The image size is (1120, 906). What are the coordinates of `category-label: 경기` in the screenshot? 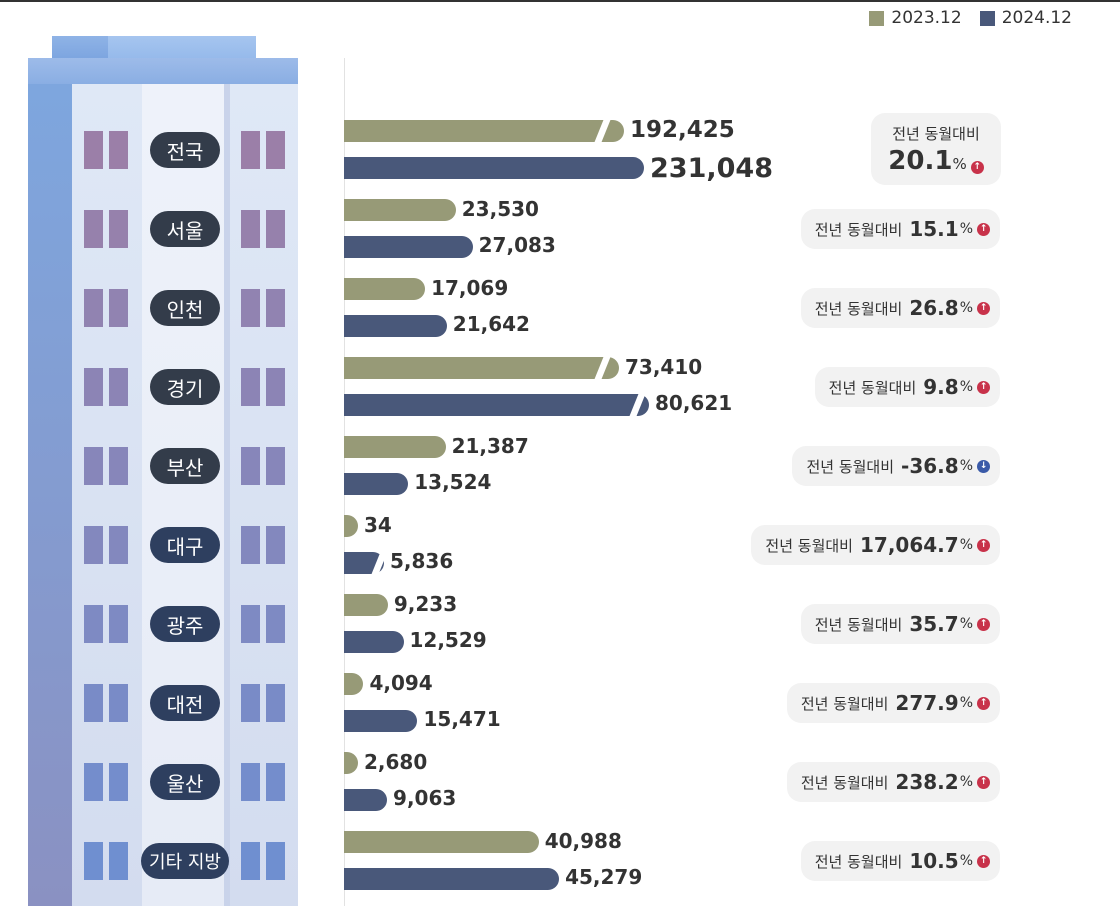 It's located at (185, 387).